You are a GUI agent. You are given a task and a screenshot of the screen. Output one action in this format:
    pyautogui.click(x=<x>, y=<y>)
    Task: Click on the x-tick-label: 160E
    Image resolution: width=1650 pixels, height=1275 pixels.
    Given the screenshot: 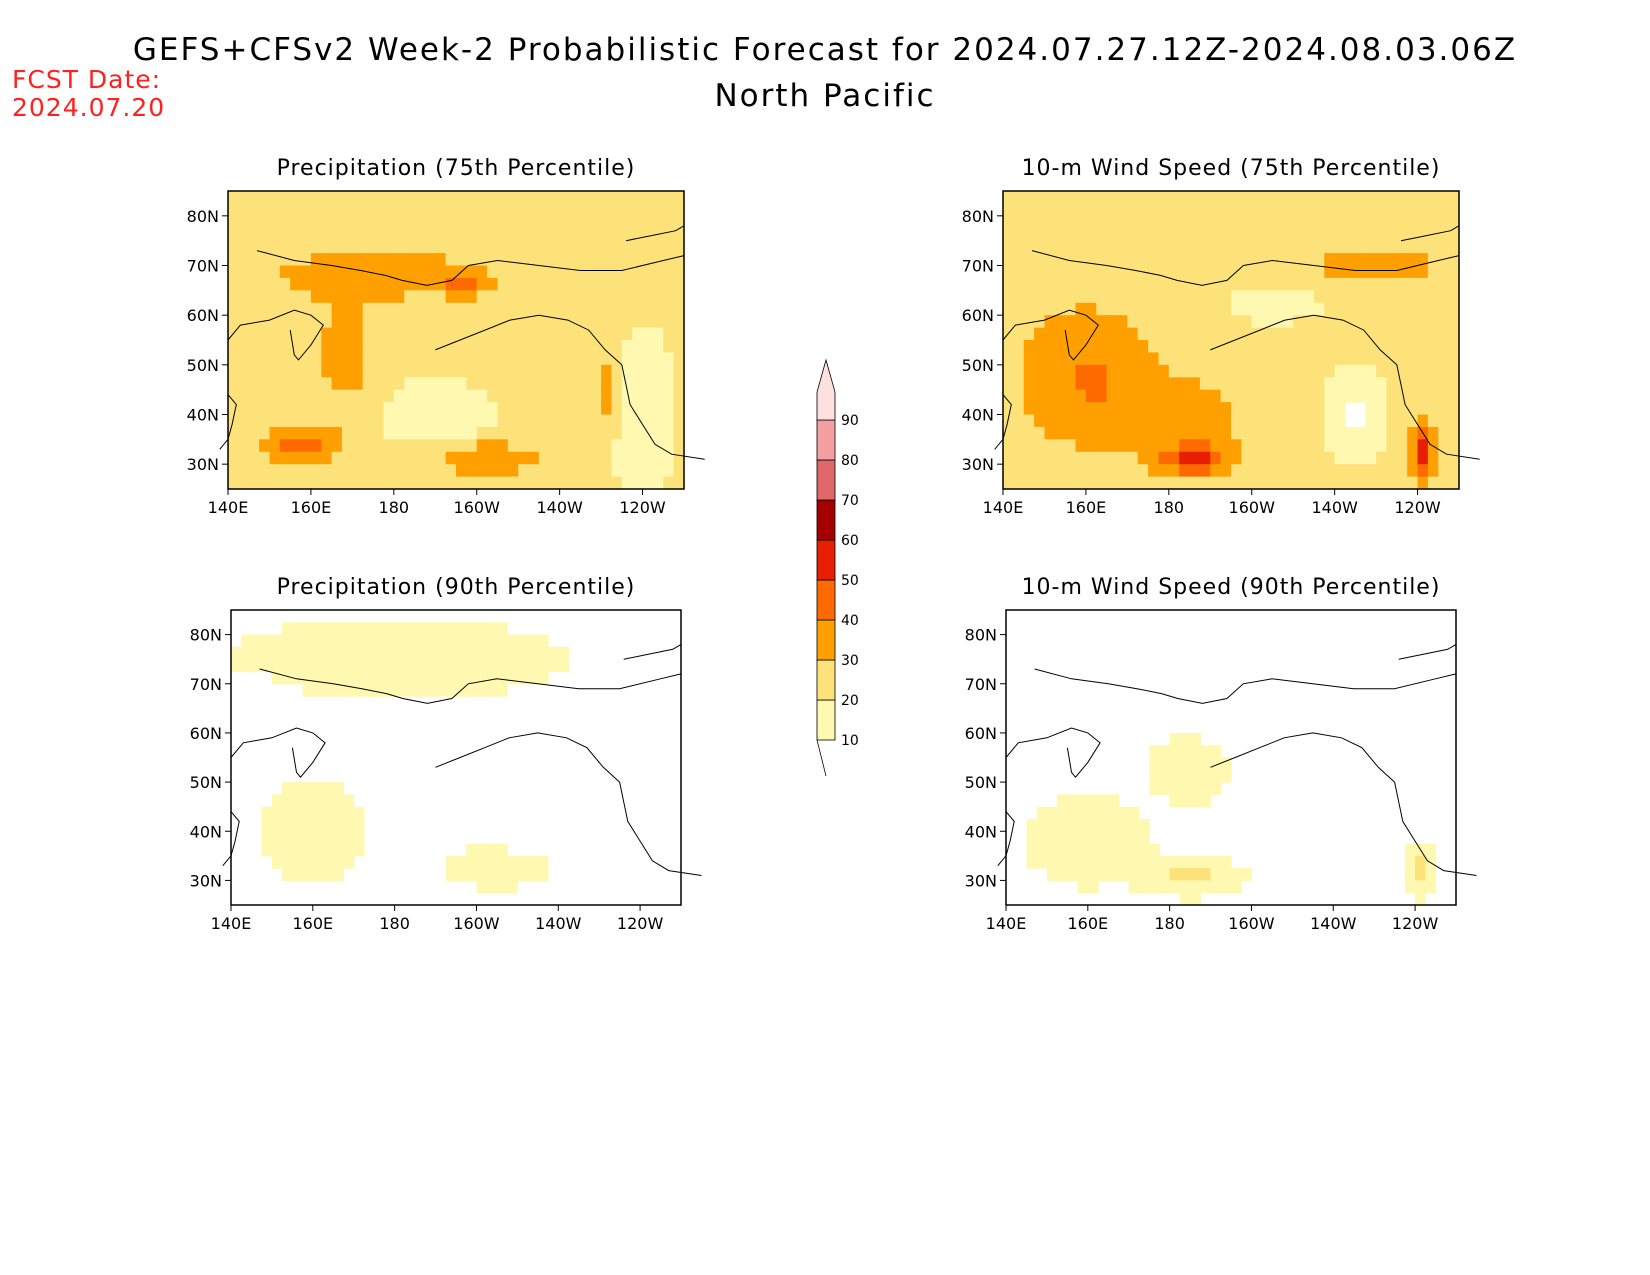 What is the action you would take?
    pyautogui.click(x=311, y=507)
    